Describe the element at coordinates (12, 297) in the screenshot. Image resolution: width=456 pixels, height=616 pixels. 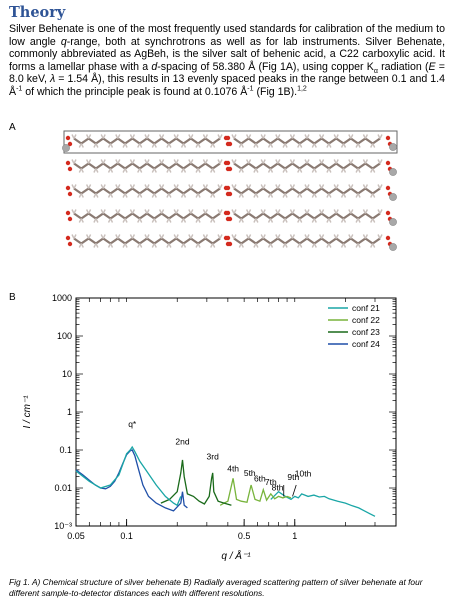
I see `panel-b-label: B` at that location.